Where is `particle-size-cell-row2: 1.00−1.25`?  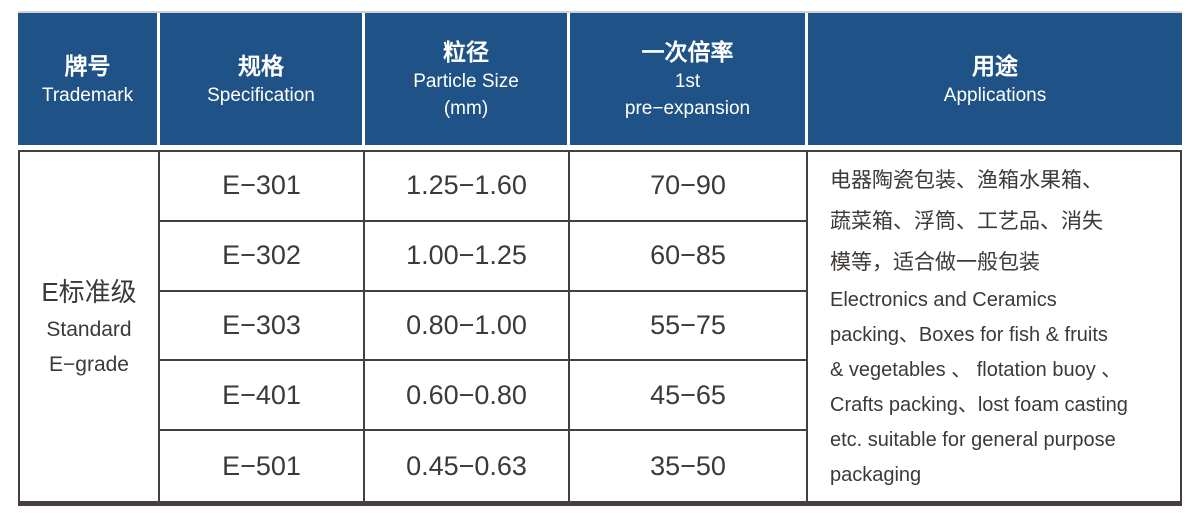
particle-size-cell-row2: 1.00−1.25 is located at coordinates (467, 256).